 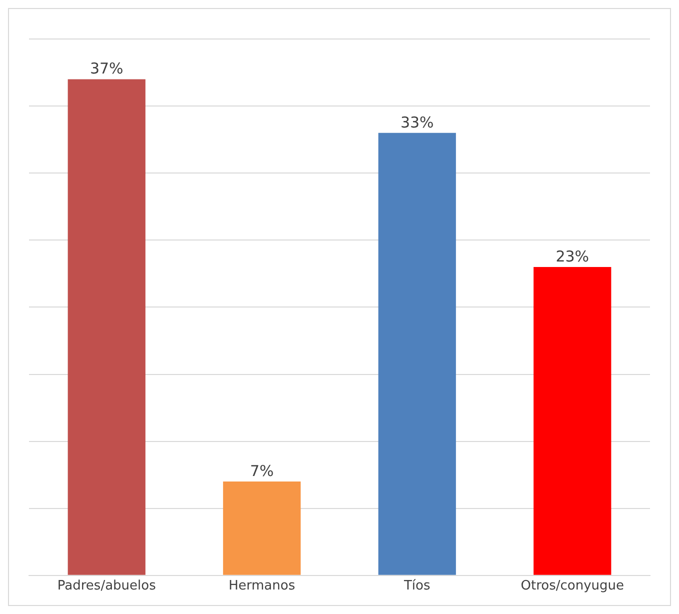 What do you see at coordinates (417, 122) in the screenshot?
I see `data-label: 33%` at bounding box center [417, 122].